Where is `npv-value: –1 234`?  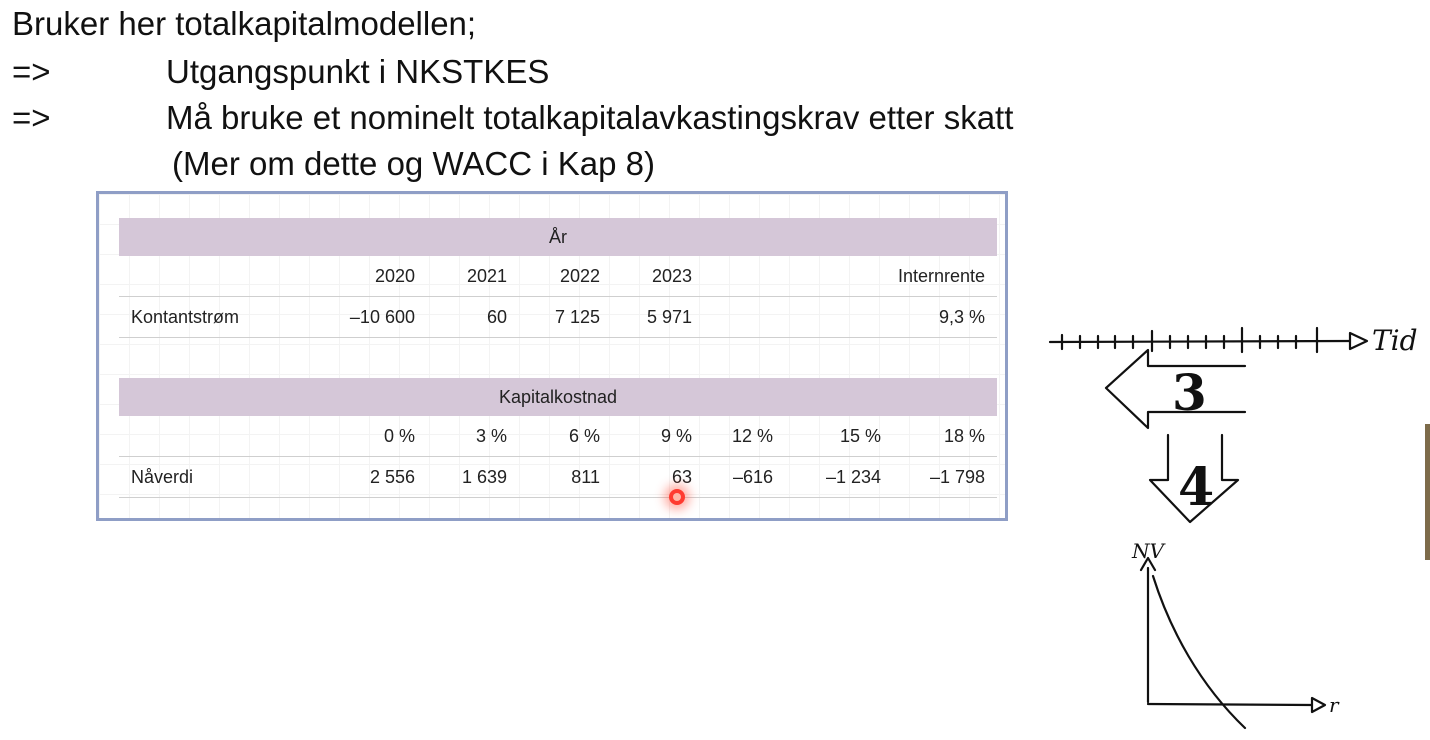 npv-value: –1 234 is located at coordinates (853, 477).